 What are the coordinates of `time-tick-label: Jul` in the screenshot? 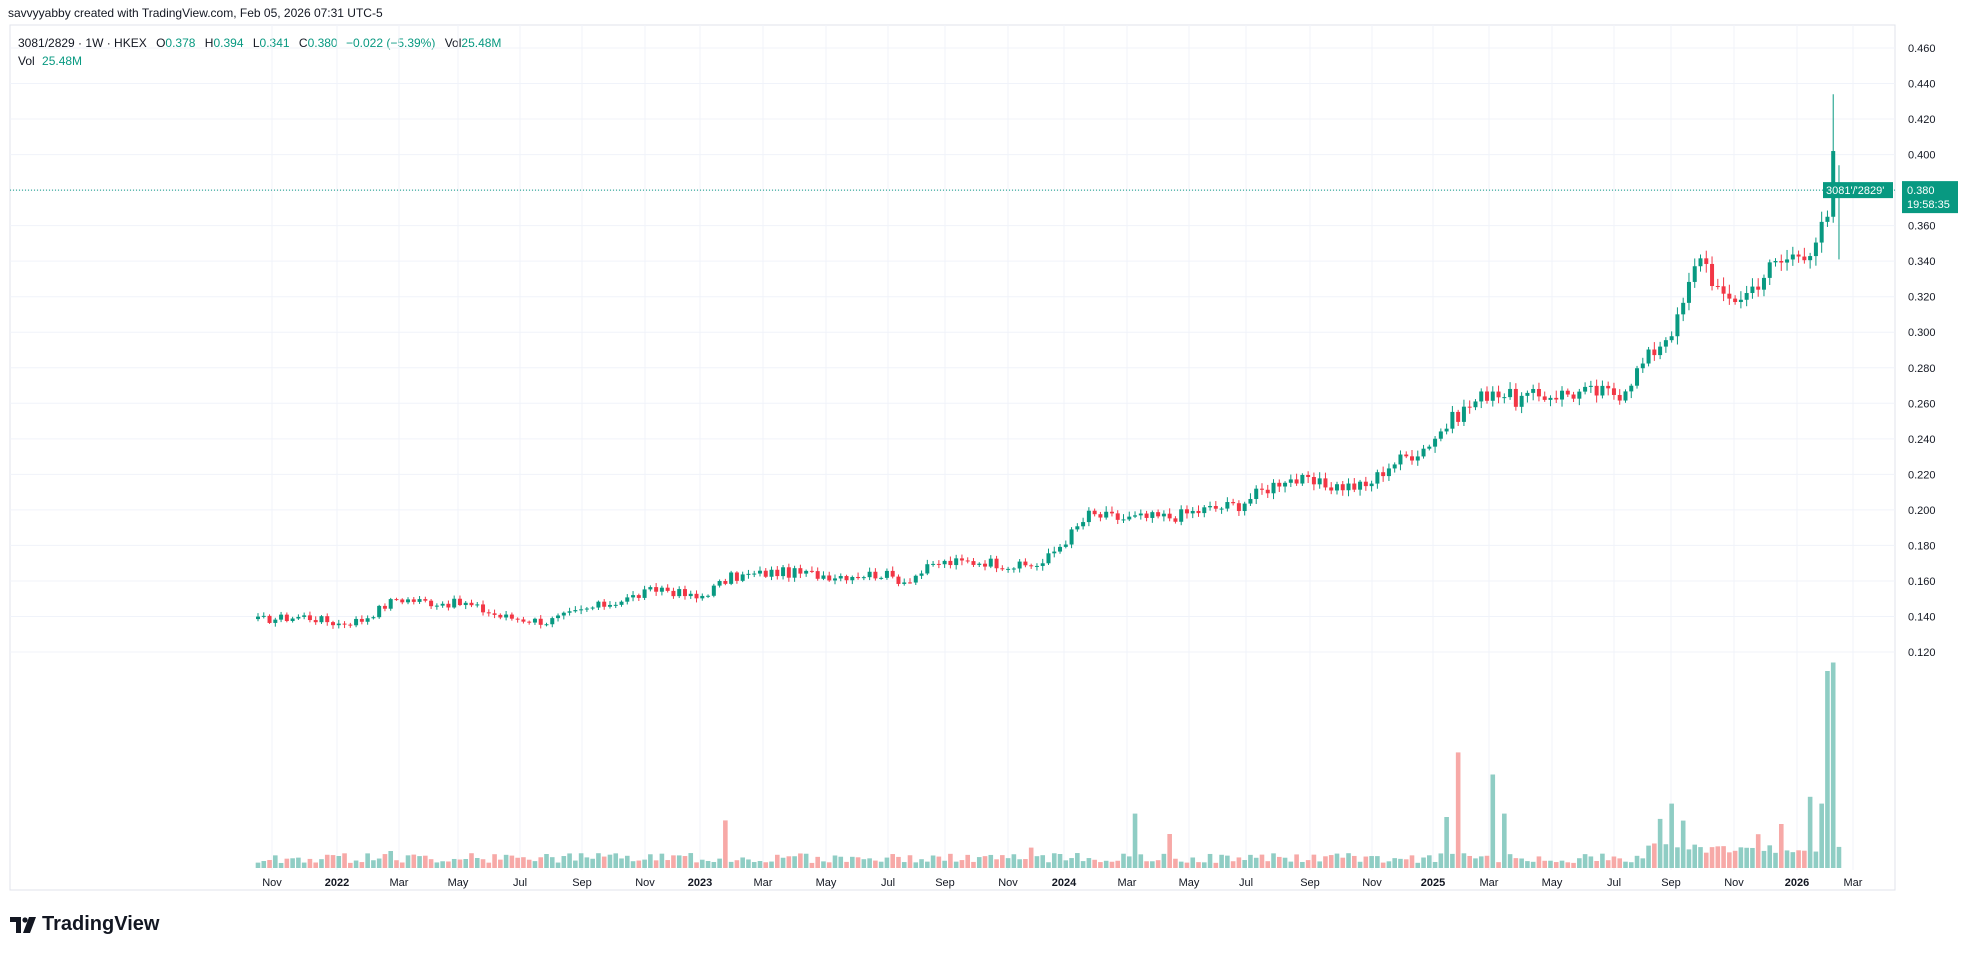 It's located at (888, 883).